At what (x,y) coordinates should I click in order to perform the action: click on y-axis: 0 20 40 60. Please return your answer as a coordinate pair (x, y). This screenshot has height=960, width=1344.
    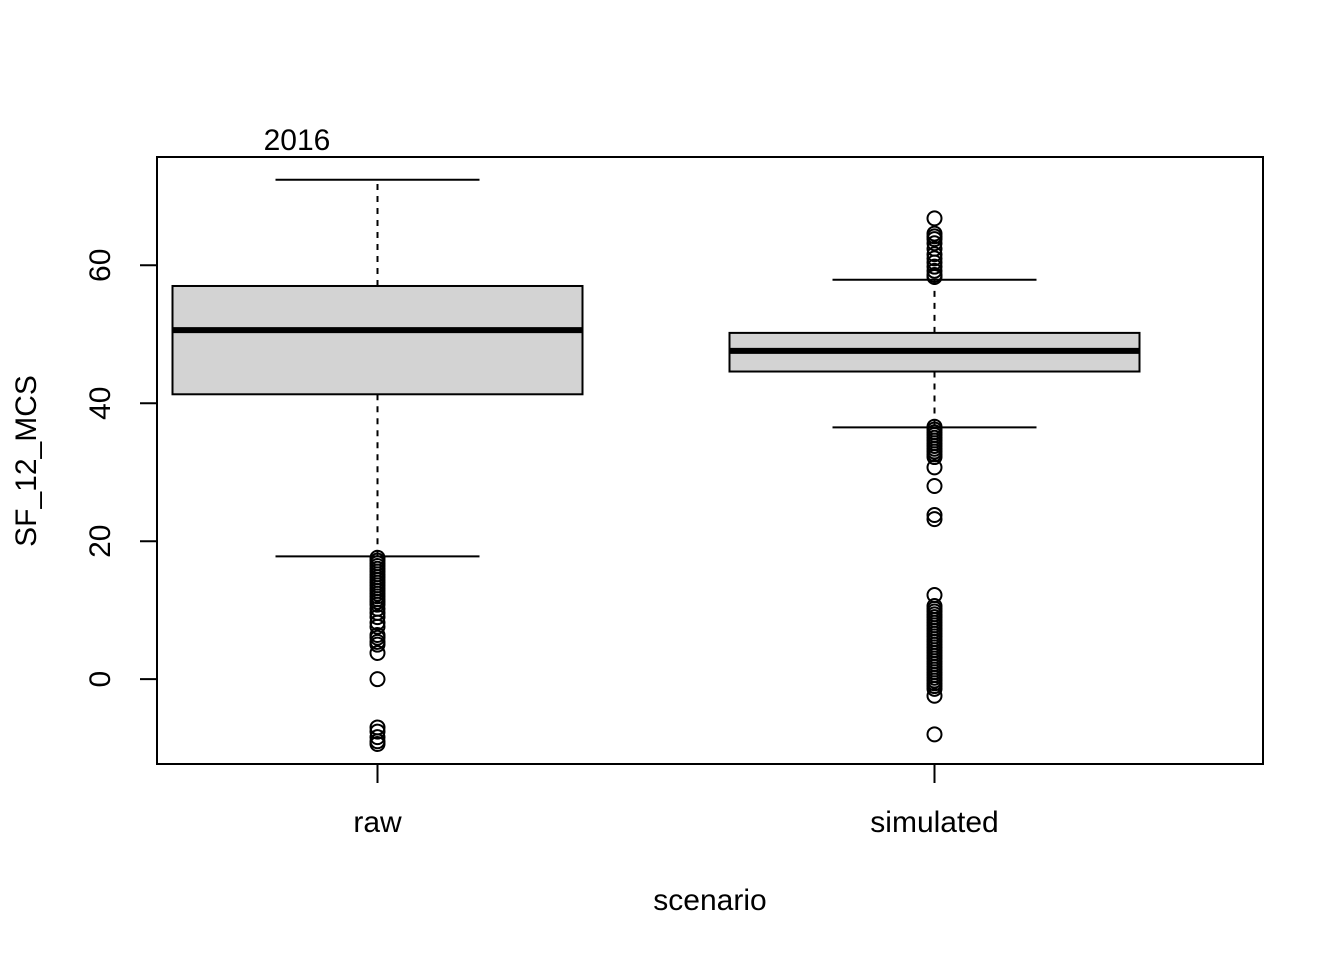
    Looking at the image, I should click on (121, 468).